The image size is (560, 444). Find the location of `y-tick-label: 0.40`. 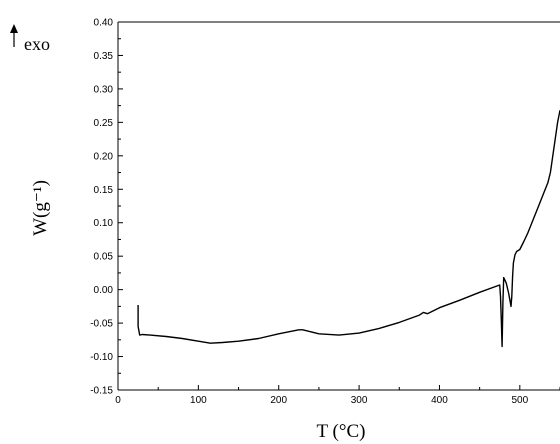

y-tick-label: 0.40 is located at coordinates (104, 23).